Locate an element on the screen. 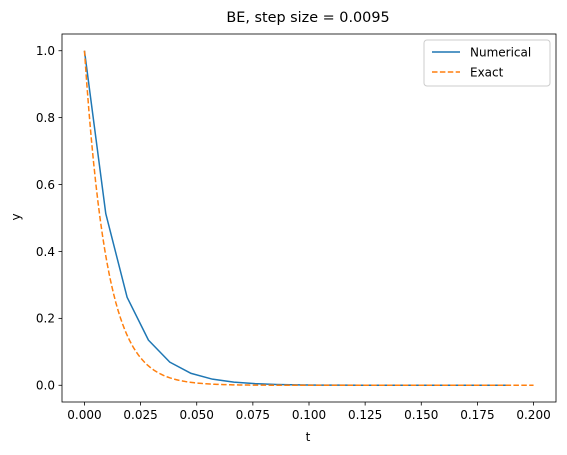  legend: Numerical Exact is located at coordinates (487, 63).